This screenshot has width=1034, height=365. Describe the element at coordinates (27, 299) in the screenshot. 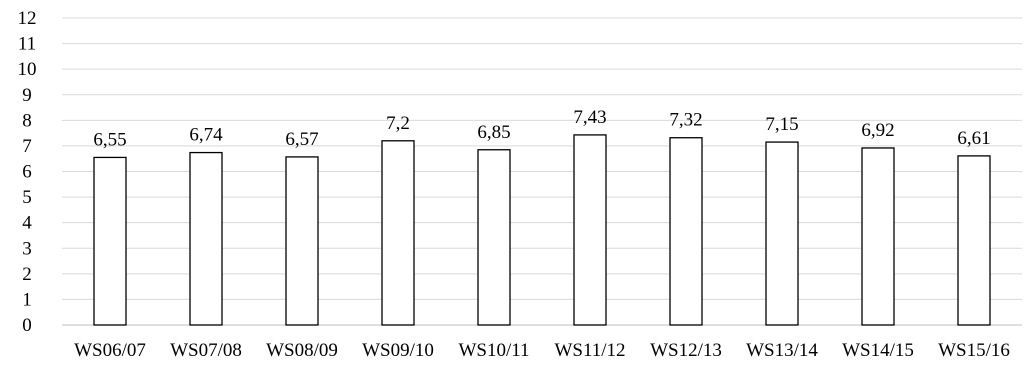

I see `y-tick-label: 1` at that location.